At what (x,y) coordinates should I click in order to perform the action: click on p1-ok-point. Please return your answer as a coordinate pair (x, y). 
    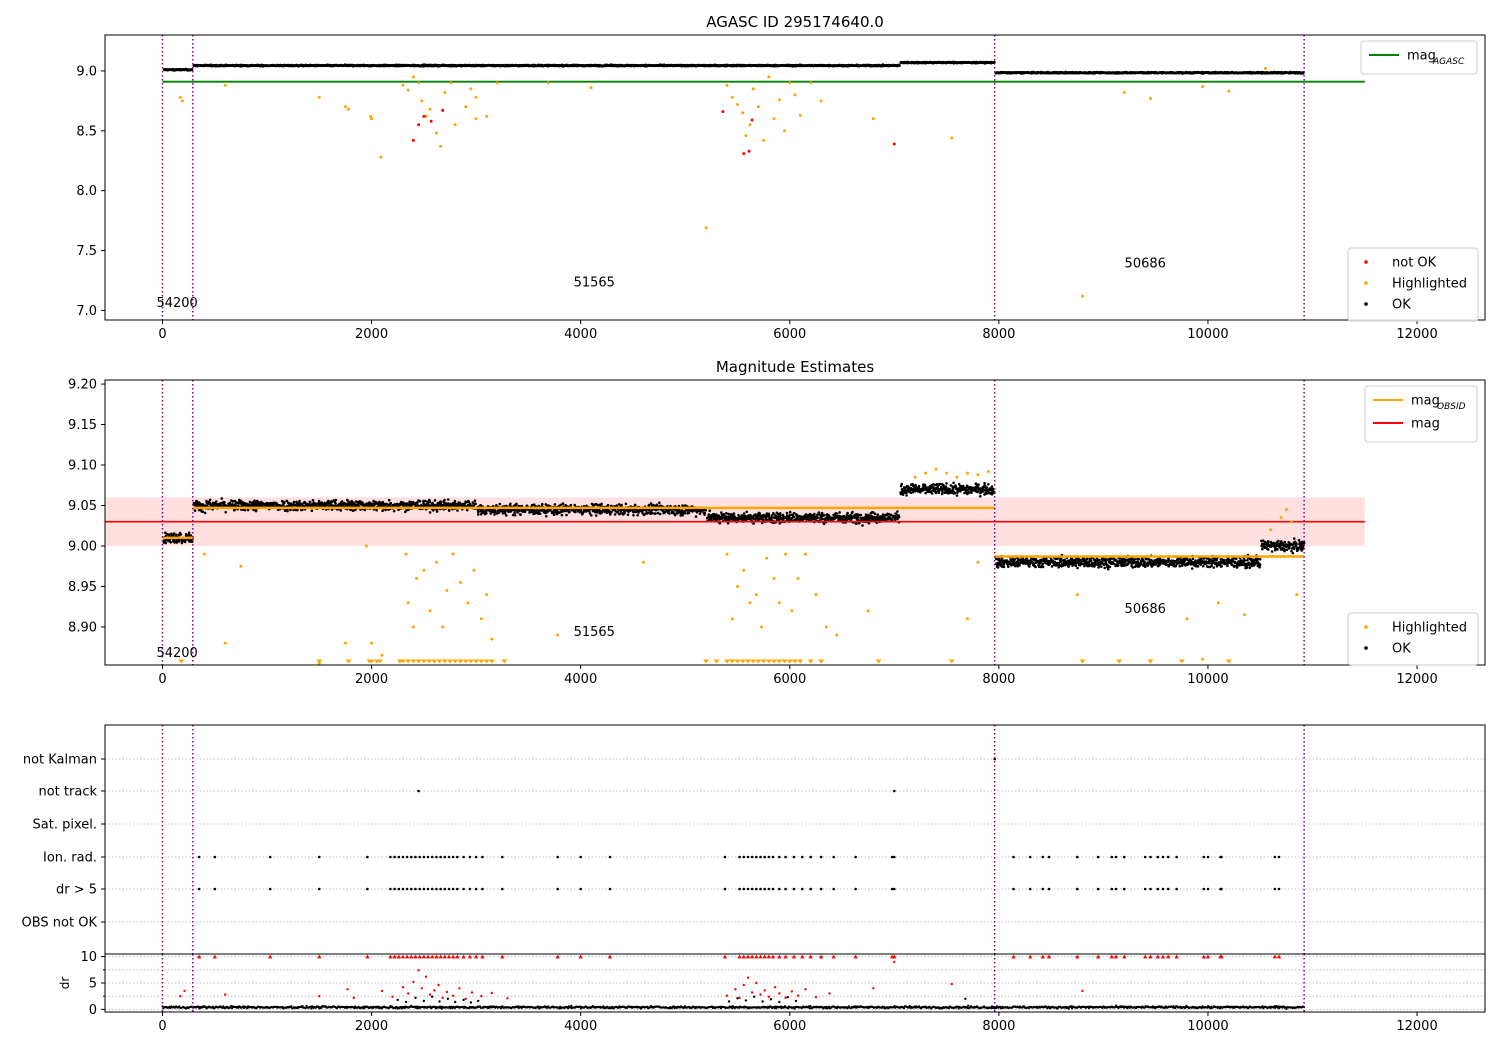
    Looking at the image, I should click on (899, 65).